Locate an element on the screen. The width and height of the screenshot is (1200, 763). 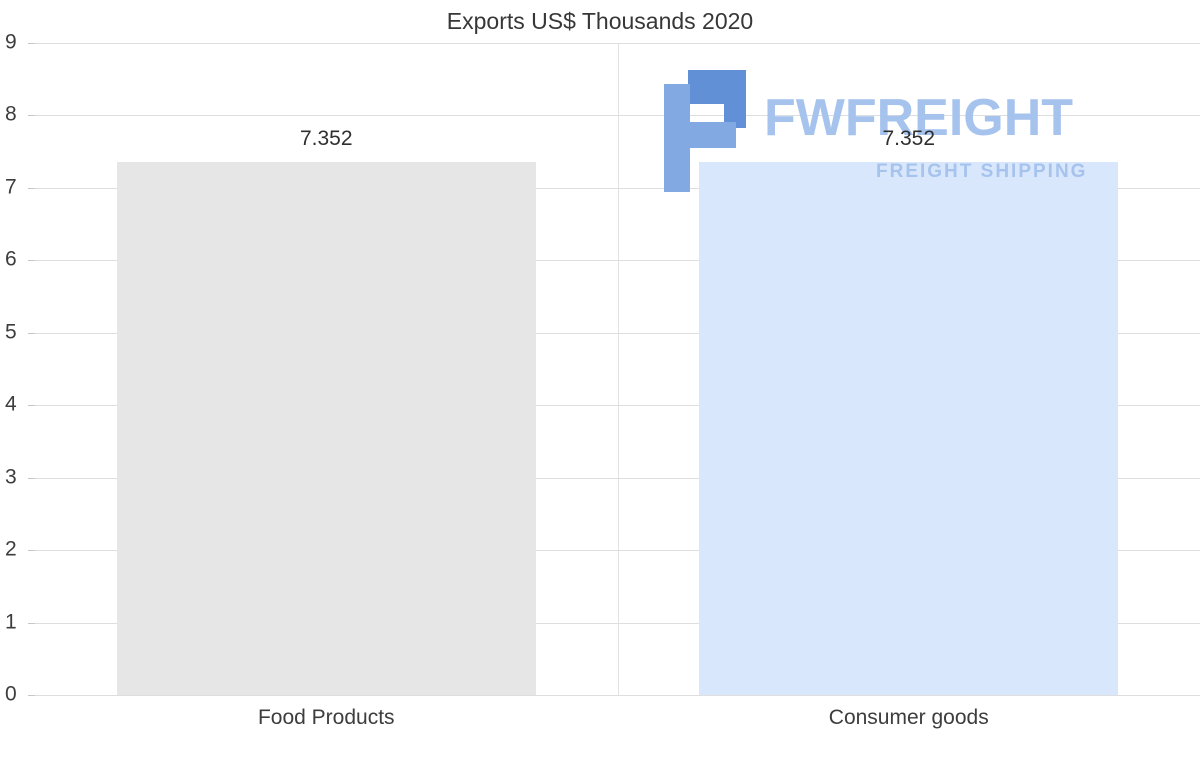
y-tick-label: 6 is located at coordinates (11, 259).